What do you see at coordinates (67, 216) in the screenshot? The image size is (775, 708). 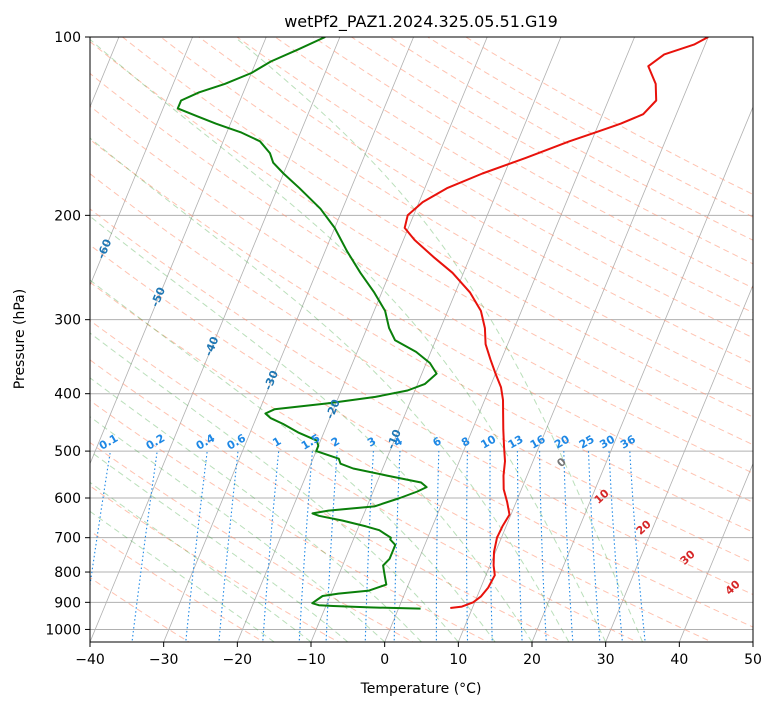 I see `y-tick-label: 200` at bounding box center [67, 216].